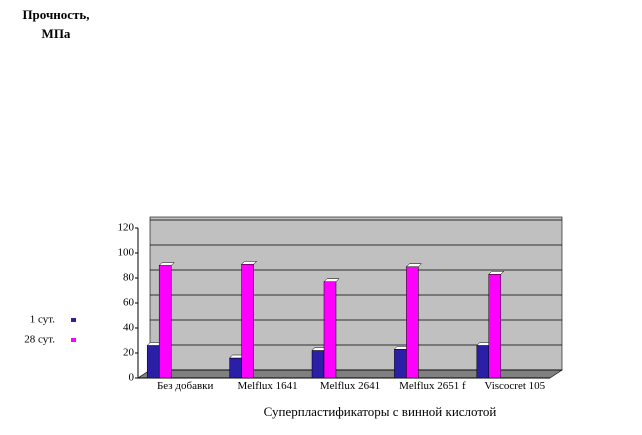 This screenshot has width=642, height=435. What do you see at coordinates (350, 386) in the screenshot?
I see `x-tick-label: Melflux 2641` at bounding box center [350, 386].